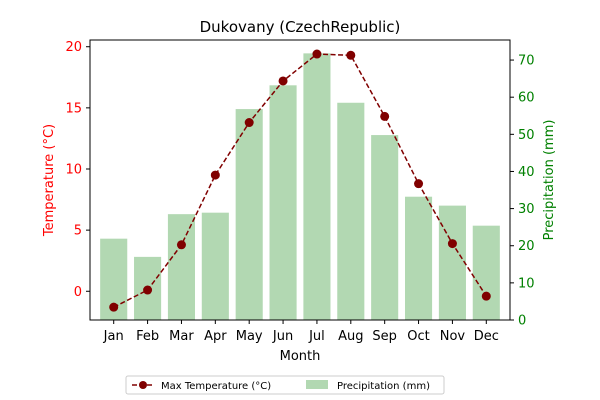  Describe the element at coordinates (249, 123) in the screenshot. I see `temperature-point-may` at that location.